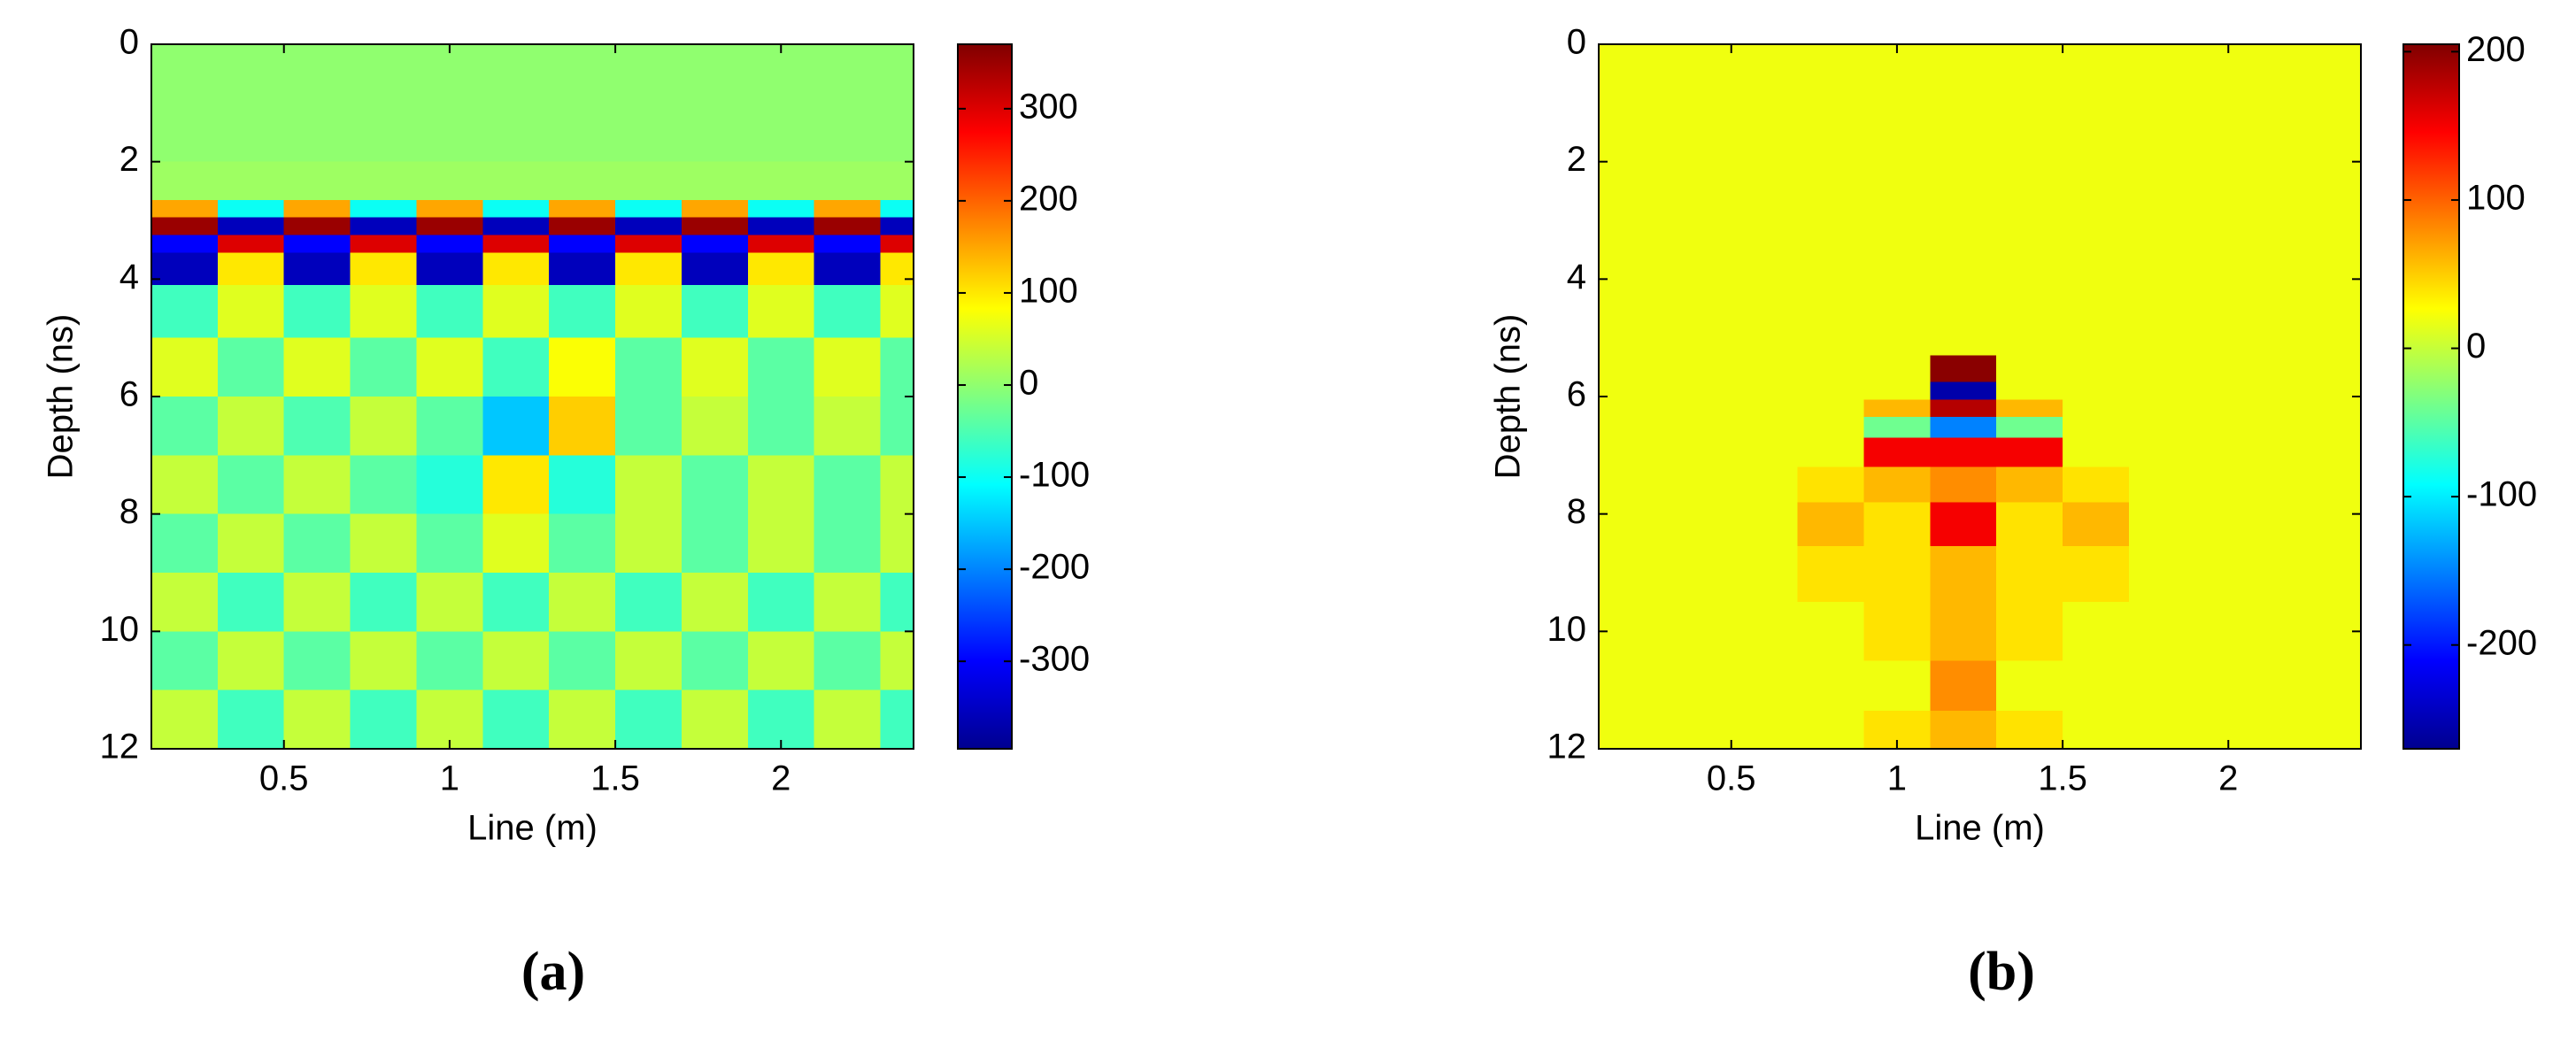 The image size is (2576, 1040). Describe the element at coordinates (2062, 778) in the screenshot. I see `x-tick-label: 1.5` at that location.